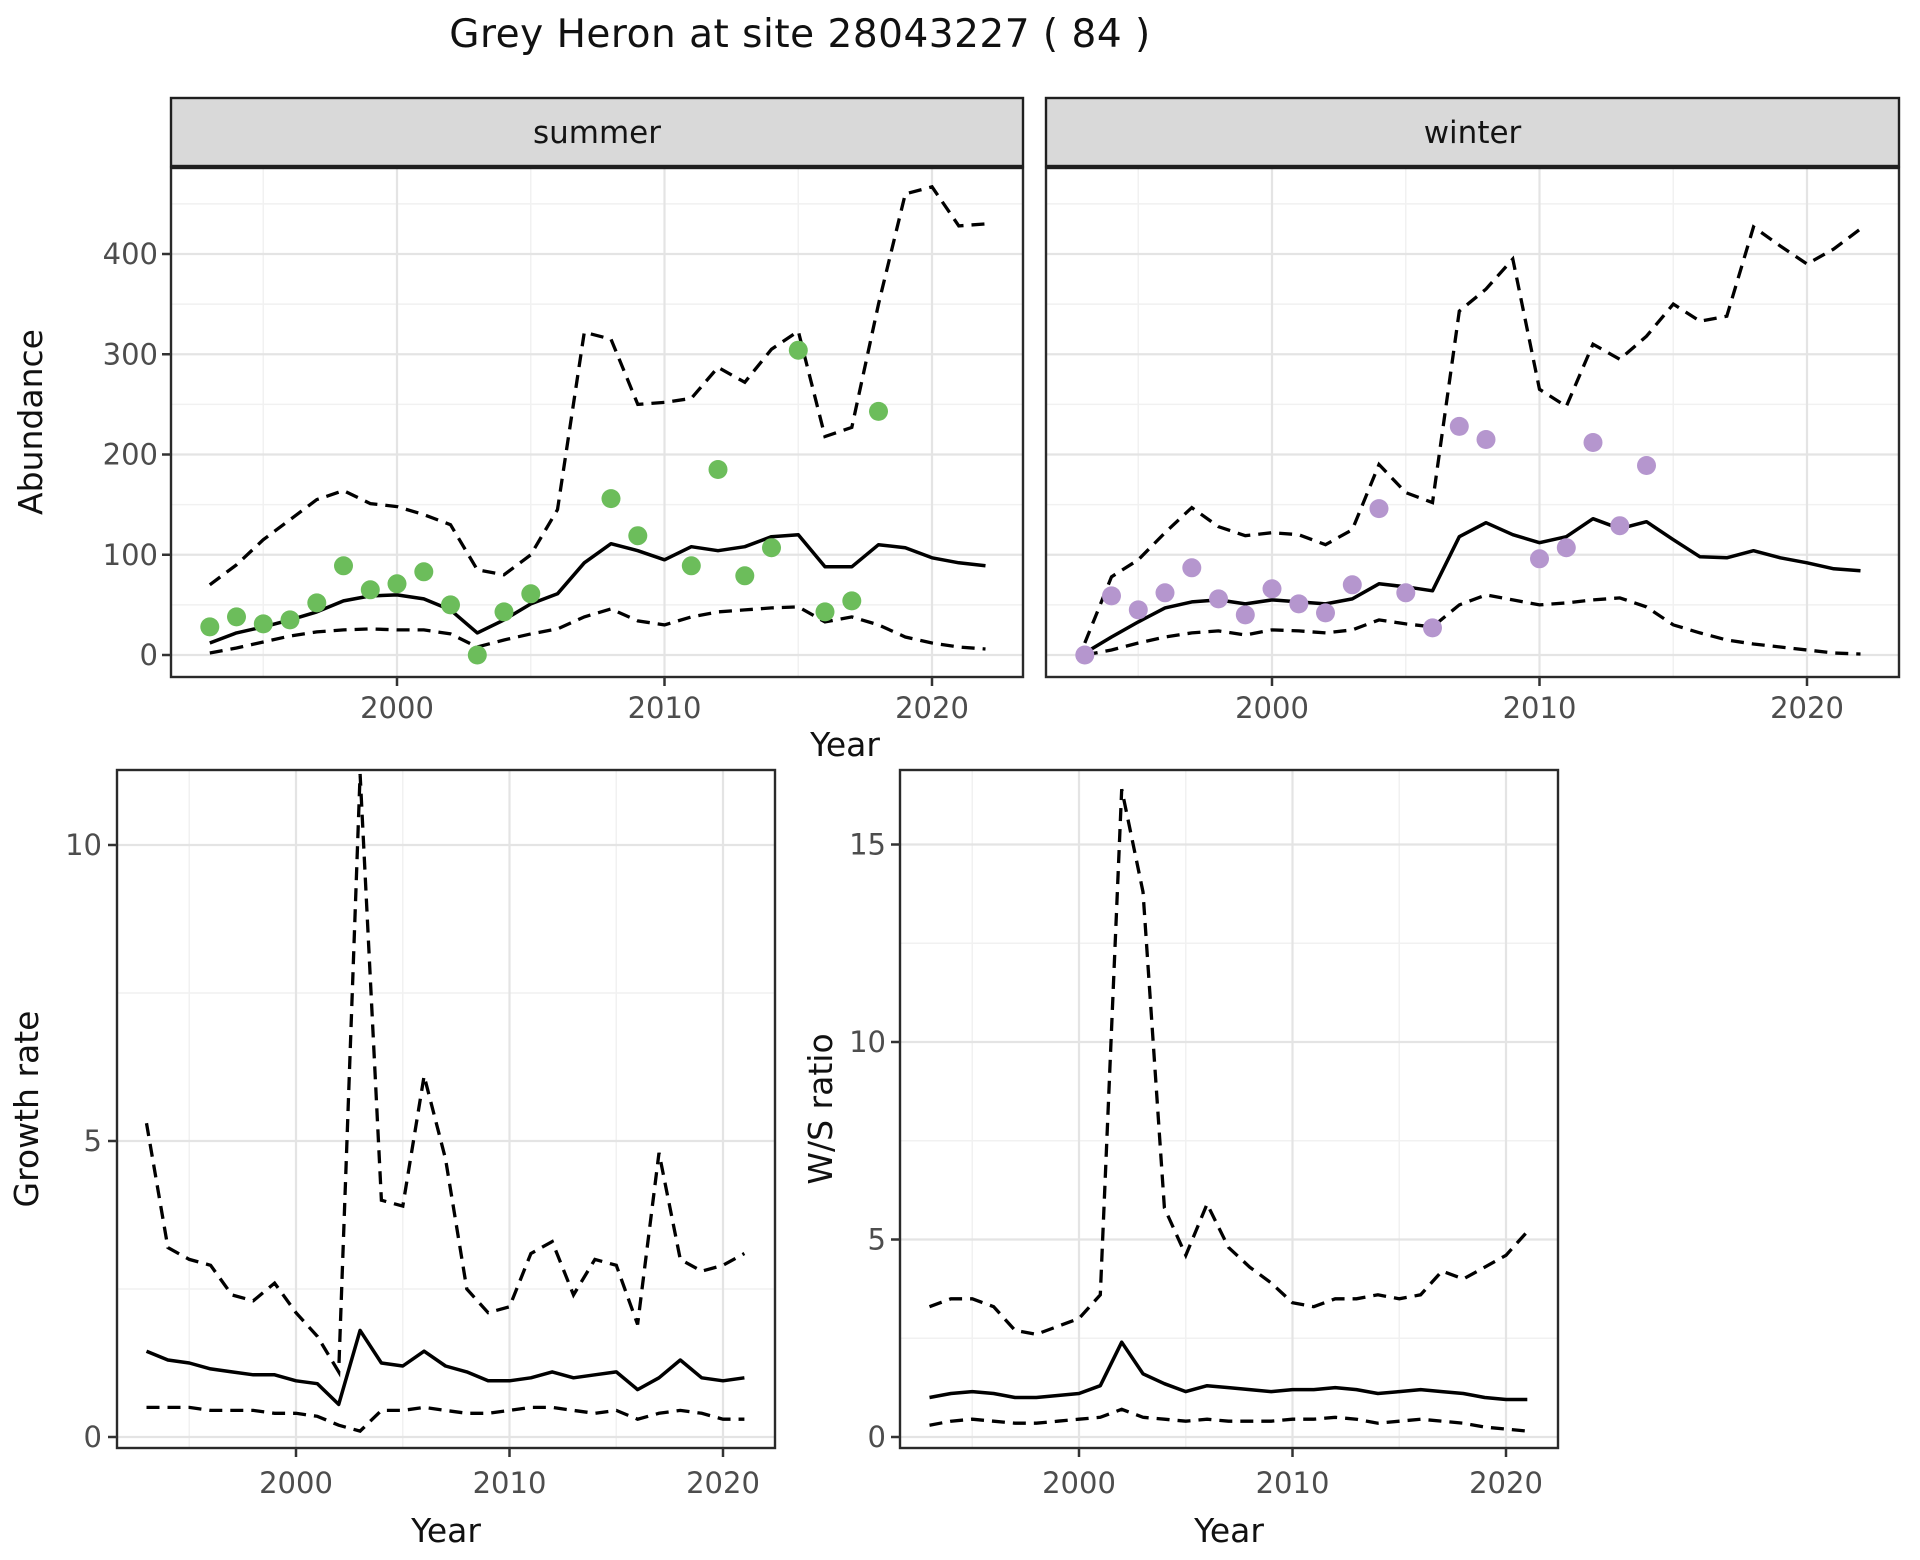 This screenshot has height=1560, width=1920. I want to click on chart-title: Grey Heron at site 28043227 ( 84 ), so click(800, 34).